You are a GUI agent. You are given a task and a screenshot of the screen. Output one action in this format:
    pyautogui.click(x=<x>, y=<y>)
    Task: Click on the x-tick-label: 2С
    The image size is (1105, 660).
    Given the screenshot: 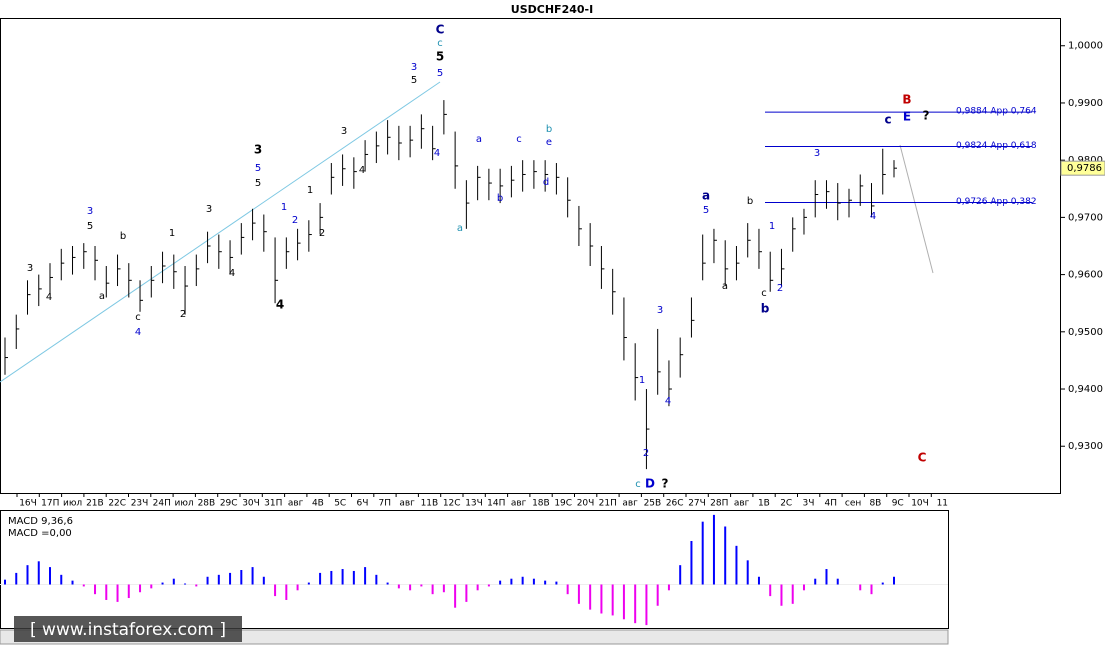 What is the action you would take?
    pyautogui.click(x=786, y=504)
    